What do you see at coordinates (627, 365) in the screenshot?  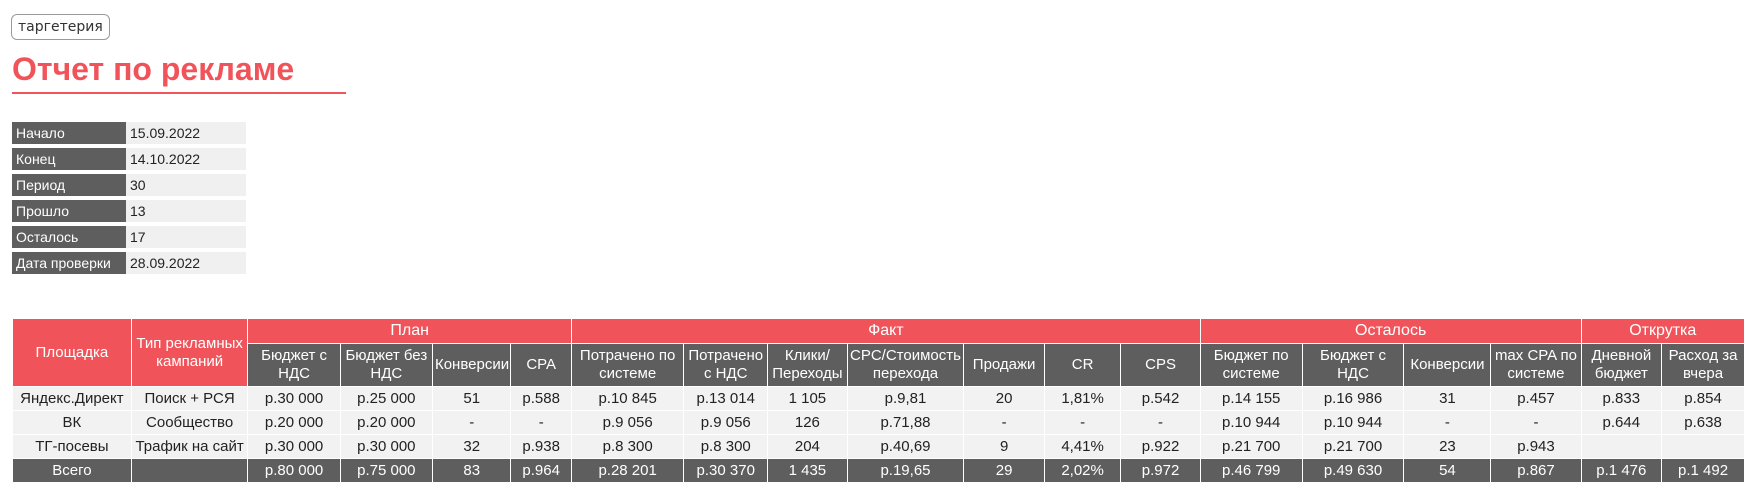 I see `column-header: Потрачено по системе` at bounding box center [627, 365].